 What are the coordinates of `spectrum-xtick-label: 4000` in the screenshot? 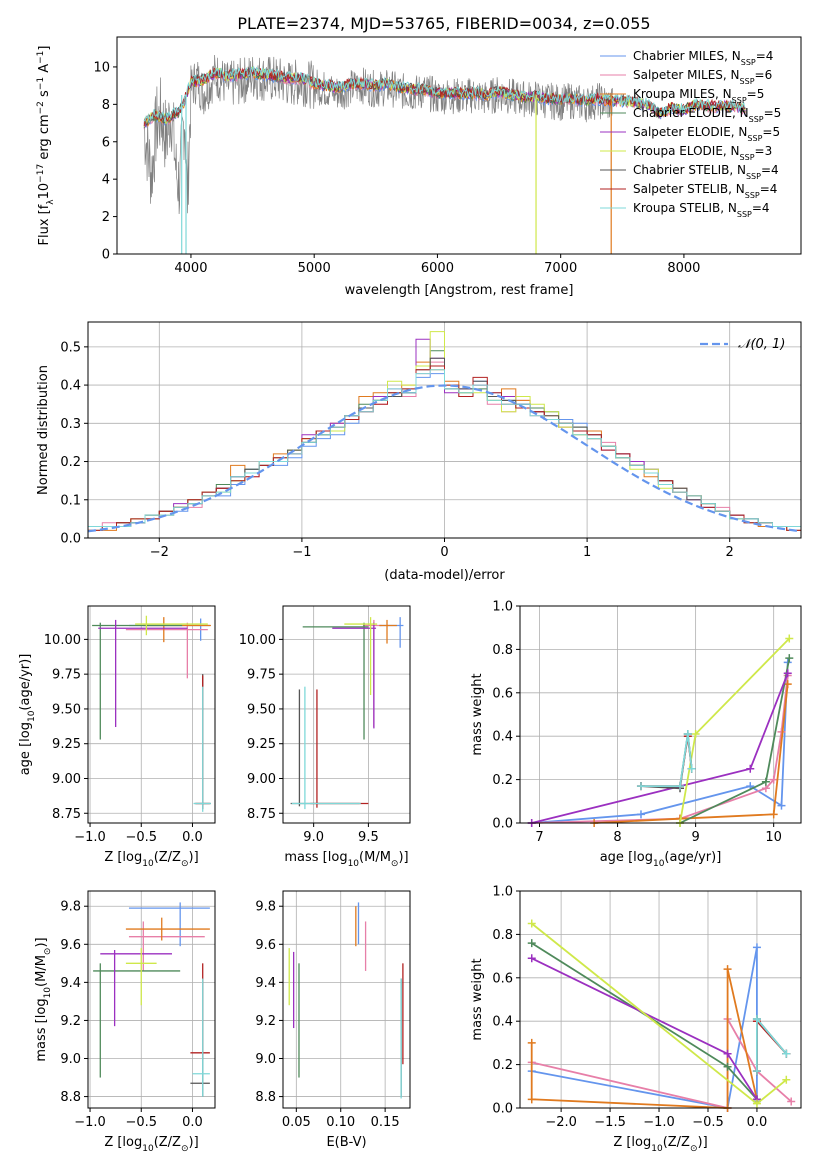 It's located at (190, 268).